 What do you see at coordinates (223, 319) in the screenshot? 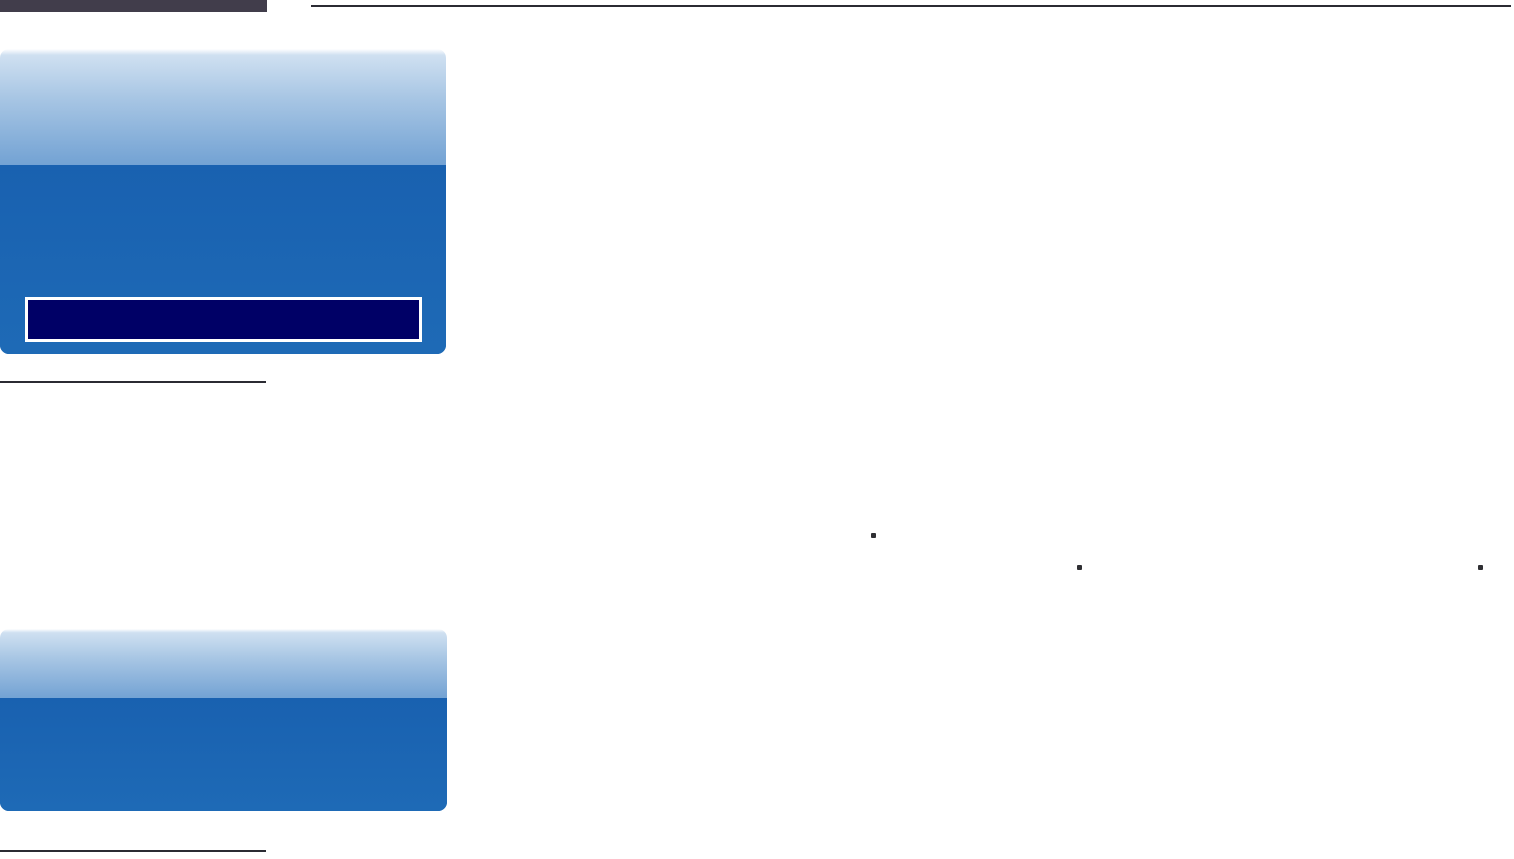
I see `selected-value-field-primary` at bounding box center [223, 319].